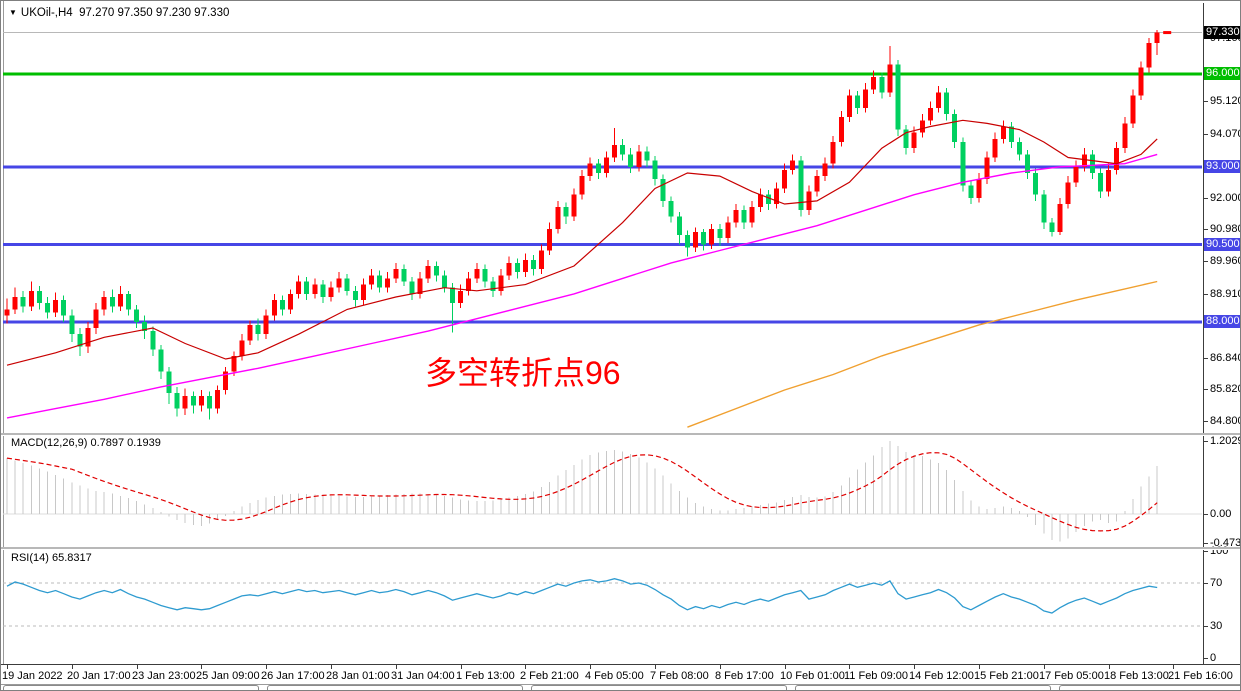 This screenshot has height=691, width=1241. Describe the element at coordinates (1225, 441) in the screenshot. I see `macd-tick-label: 1.2029` at that location.